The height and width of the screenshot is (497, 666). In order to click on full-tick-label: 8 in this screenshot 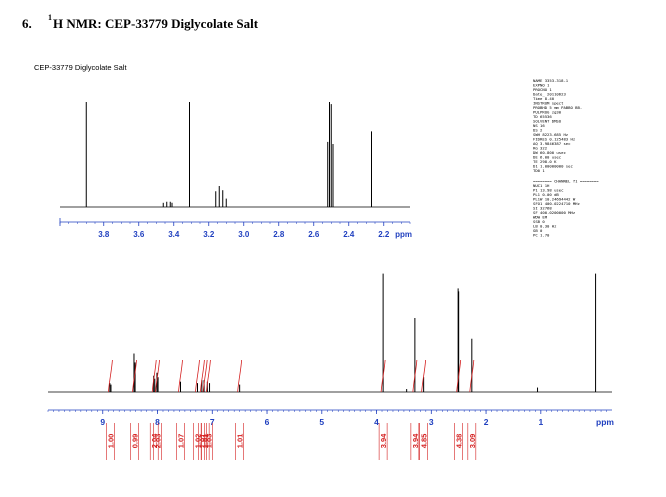, I will do `click(157, 422)`.